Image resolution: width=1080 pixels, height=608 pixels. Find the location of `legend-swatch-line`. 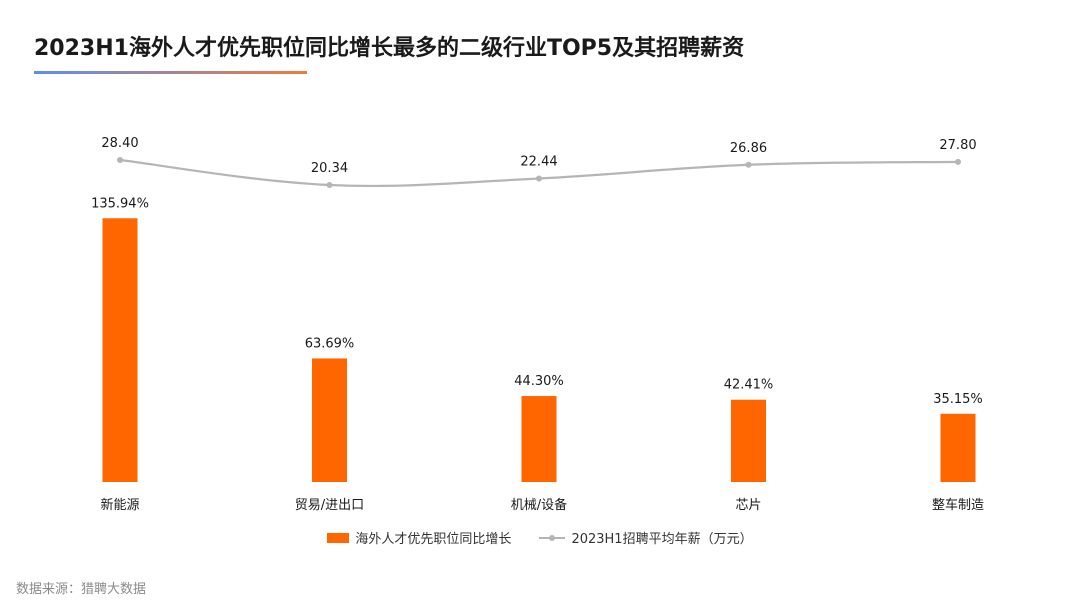

legend-swatch-line is located at coordinates (552, 538).